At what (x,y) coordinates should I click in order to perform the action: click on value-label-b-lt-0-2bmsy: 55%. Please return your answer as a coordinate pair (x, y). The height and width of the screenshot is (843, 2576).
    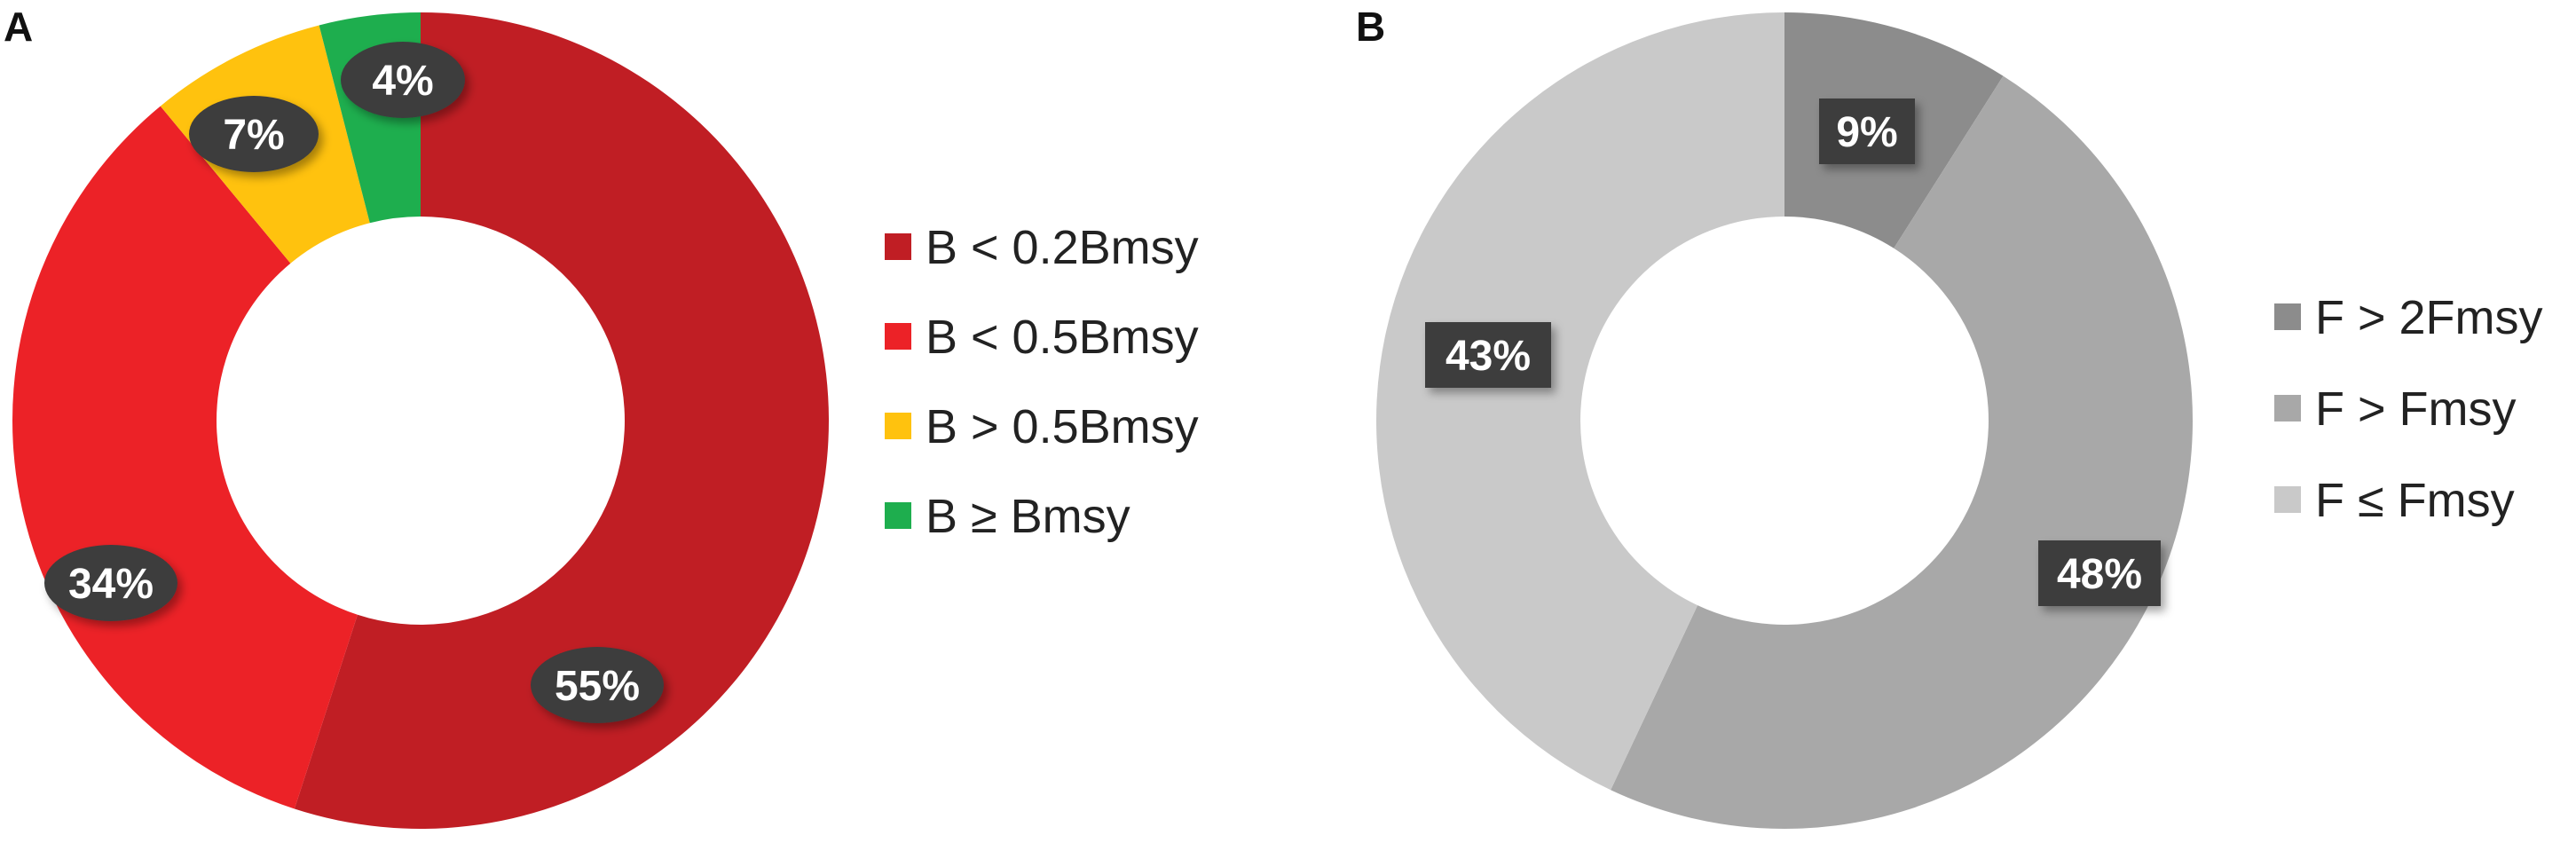
    Looking at the image, I should click on (597, 685).